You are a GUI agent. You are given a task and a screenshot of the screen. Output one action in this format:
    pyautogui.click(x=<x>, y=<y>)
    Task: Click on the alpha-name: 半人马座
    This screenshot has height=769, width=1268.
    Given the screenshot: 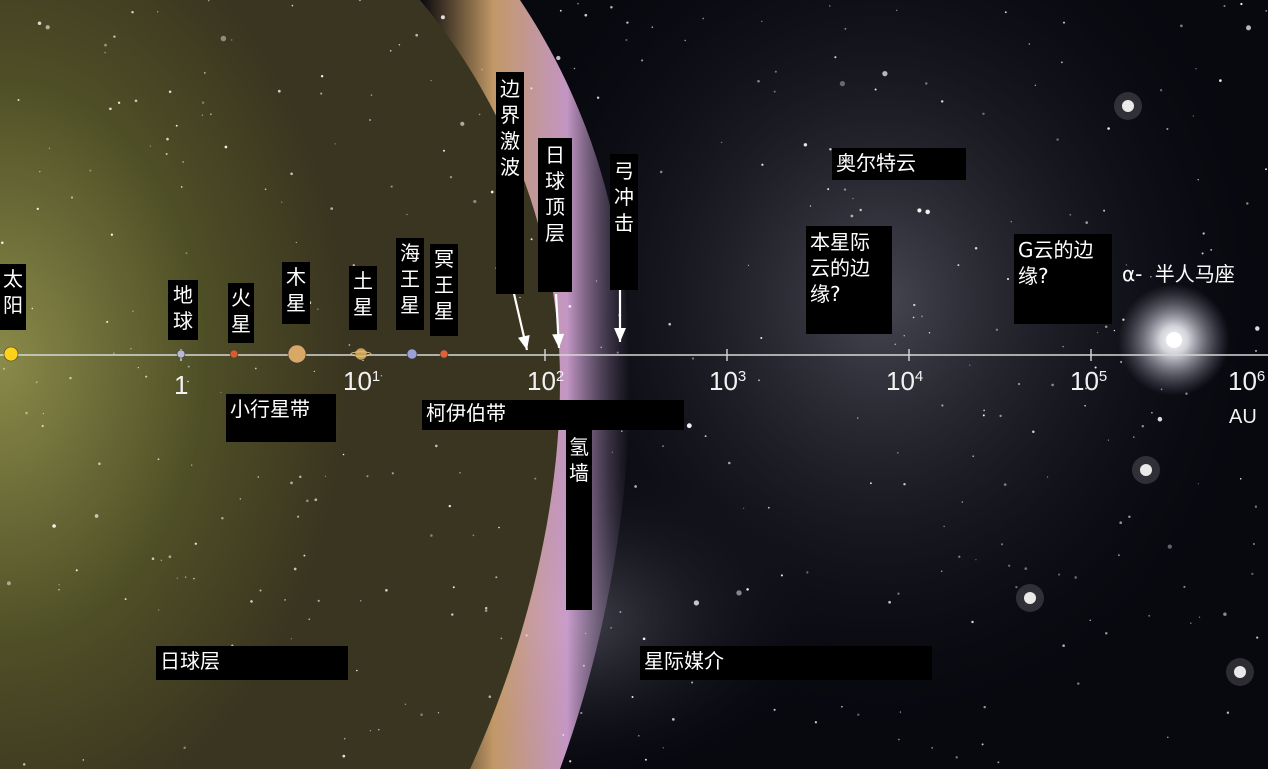 What is the action you would take?
    pyautogui.click(x=1194, y=274)
    